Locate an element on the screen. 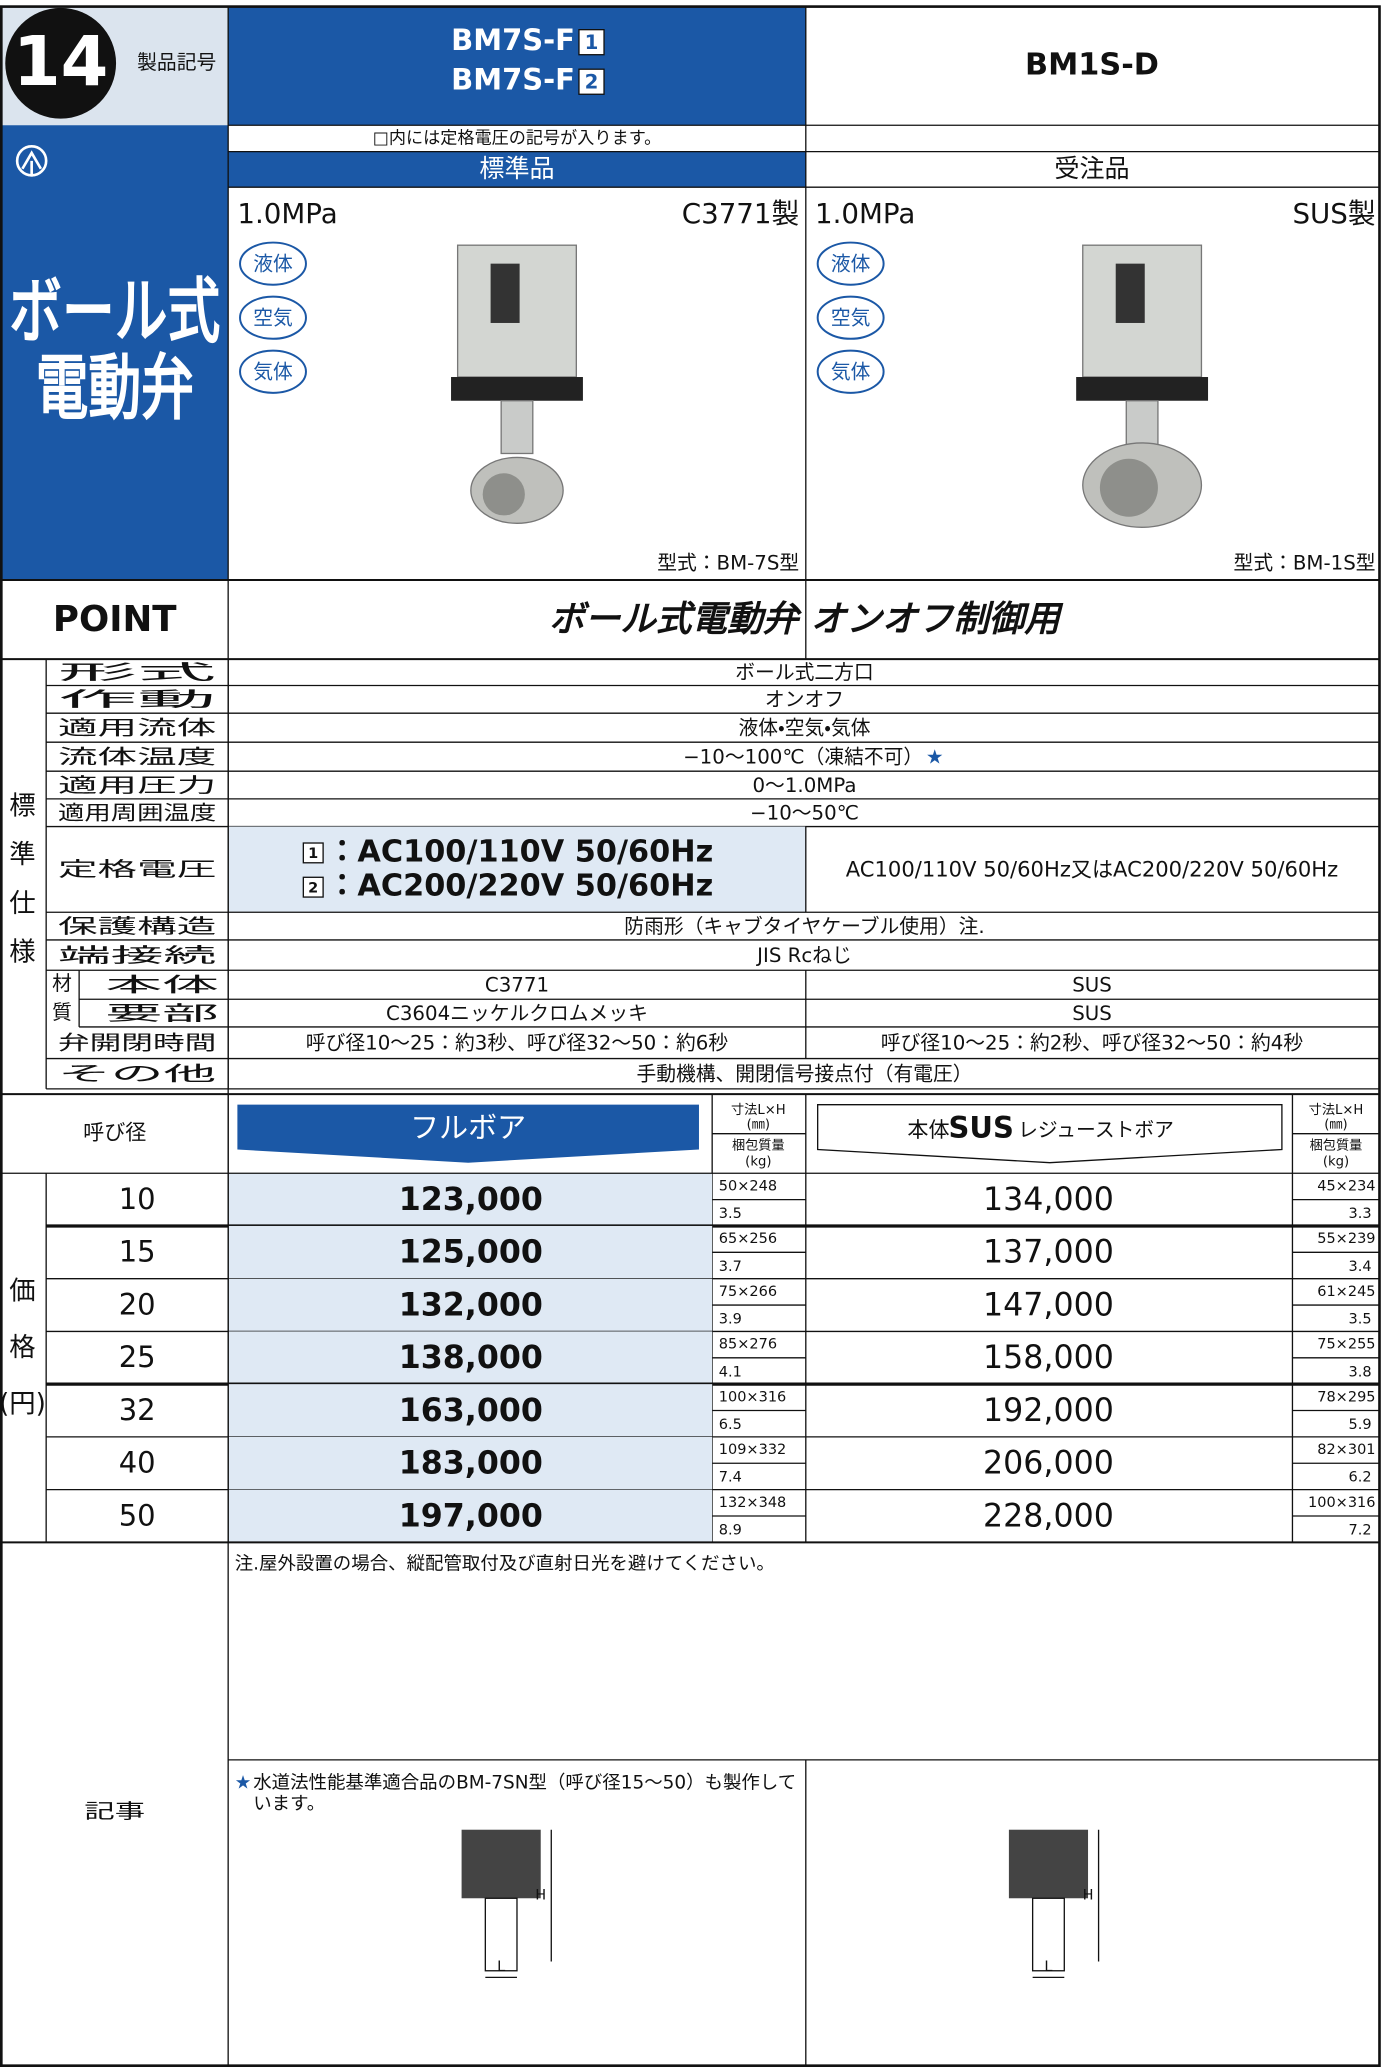  weight: 4.1 is located at coordinates (730, 1372).